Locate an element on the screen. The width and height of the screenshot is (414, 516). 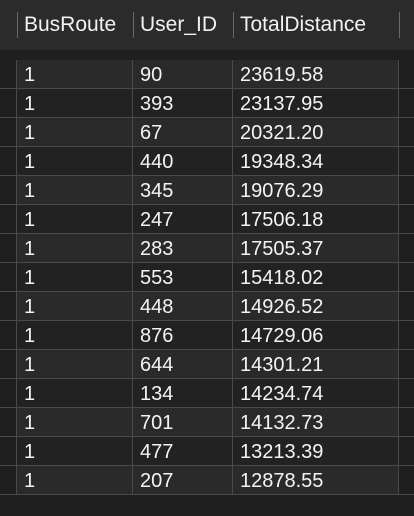
totaldistance-cell: 14301.21 is located at coordinates (316, 364).